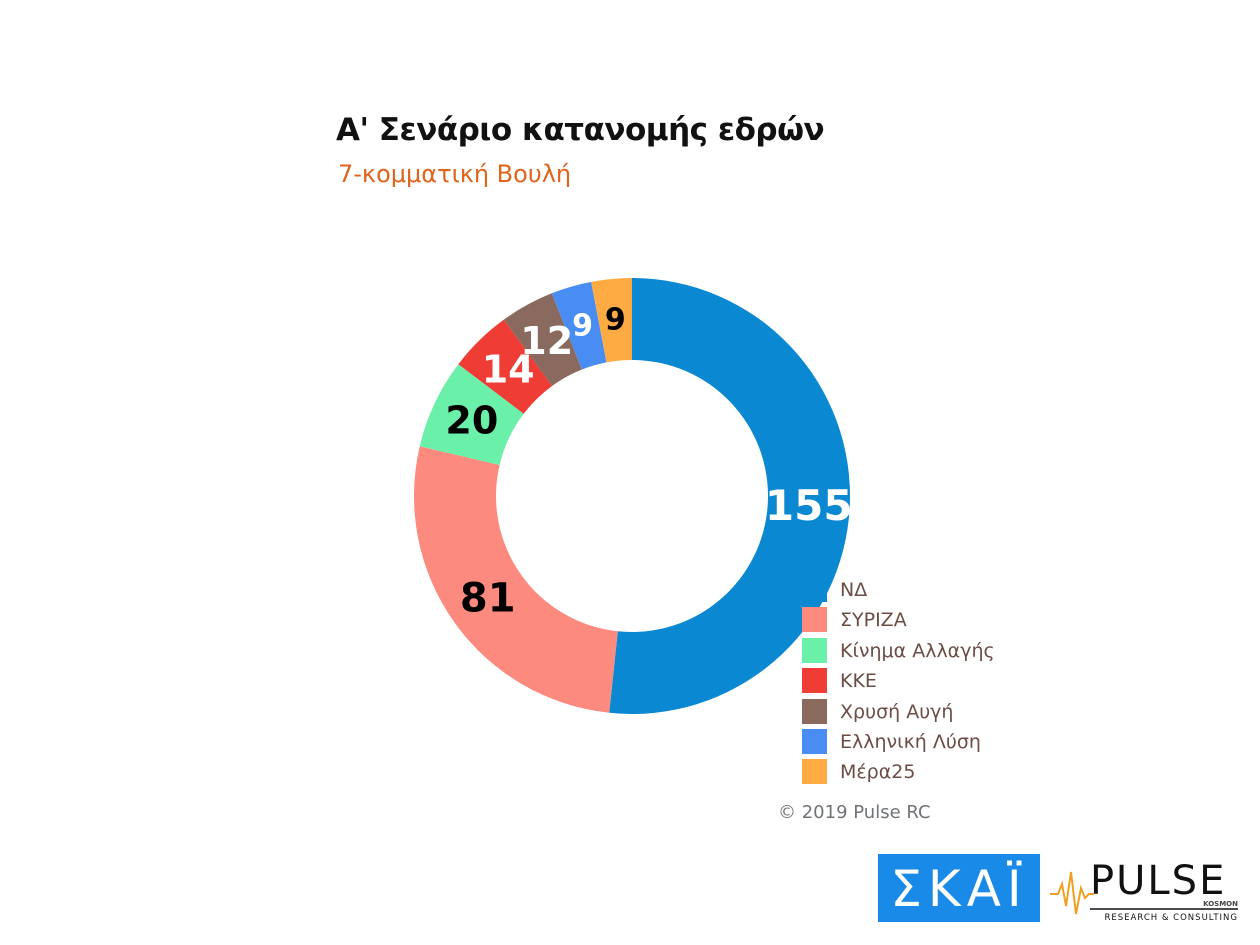 Image resolution: width=1260 pixels, height=945 pixels. Describe the element at coordinates (814, 589) in the screenshot. I see `legend-swatch-nd` at that location.